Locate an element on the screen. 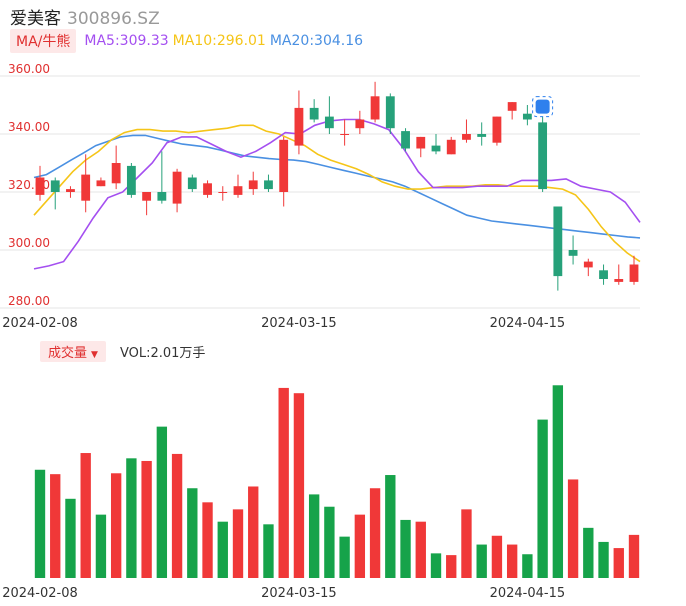 This screenshot has height=606, width=686. volume-value: VOL:2.01万手 is located at coordinates (162, 353).